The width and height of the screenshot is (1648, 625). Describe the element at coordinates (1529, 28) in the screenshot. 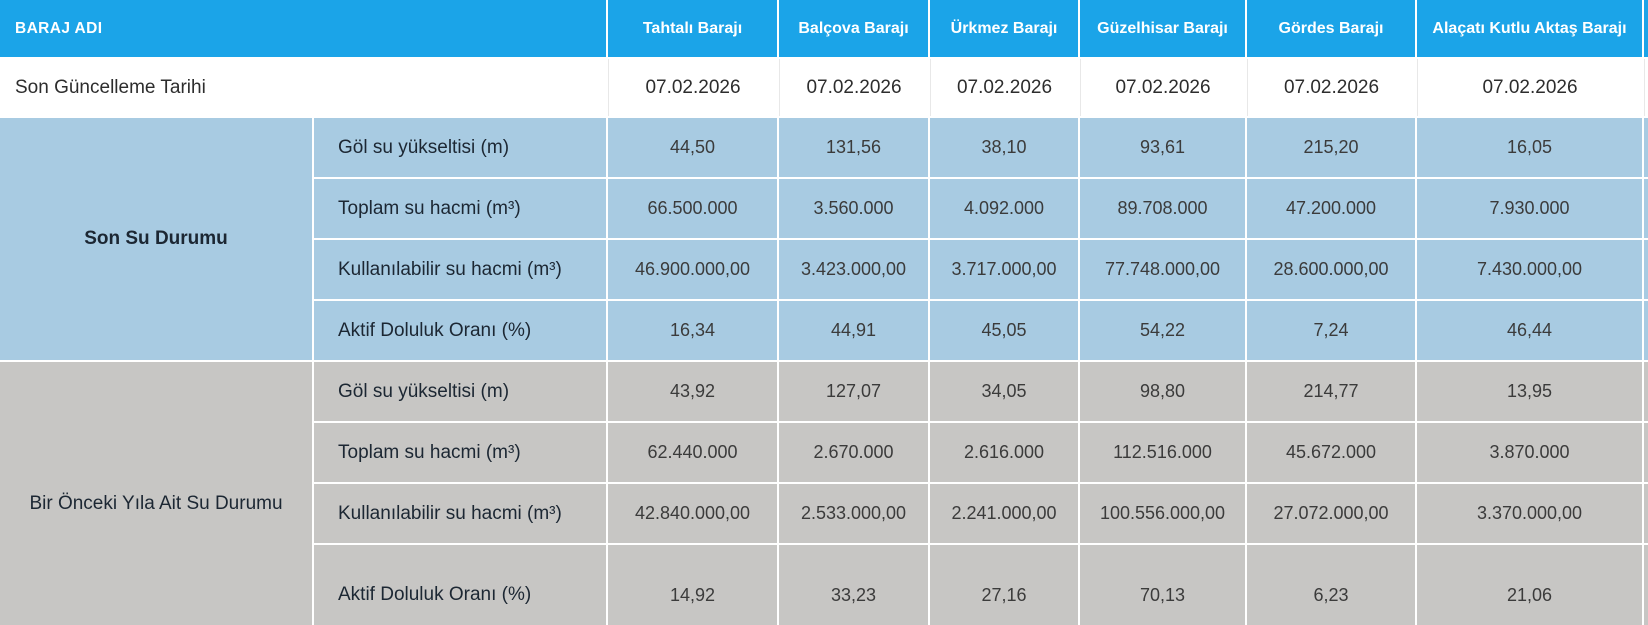

I see `dam-header-alacati: Alaçatı Kutlu Aktaş Barajı` at that location.